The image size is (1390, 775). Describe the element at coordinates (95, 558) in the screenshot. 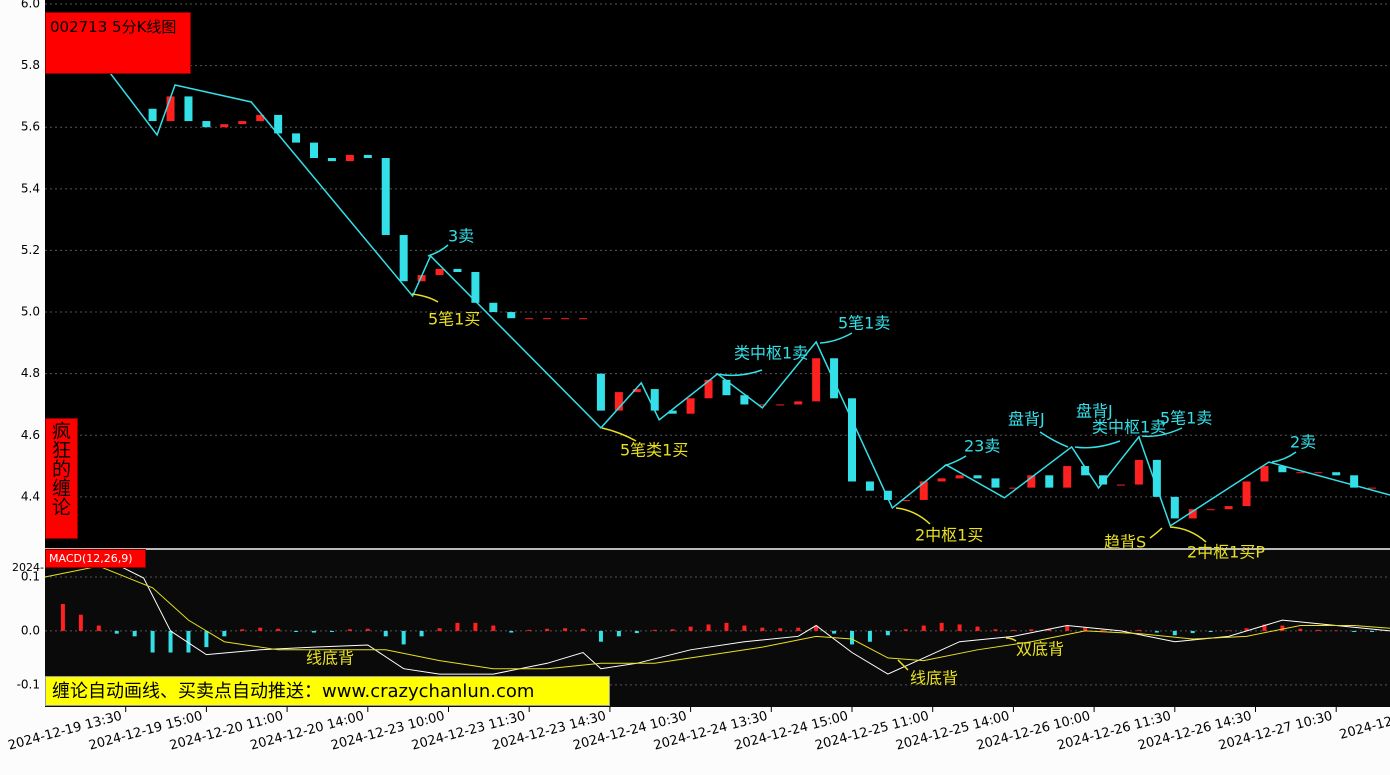

I see `macd-title: MACD(12,26,9)` at that location.